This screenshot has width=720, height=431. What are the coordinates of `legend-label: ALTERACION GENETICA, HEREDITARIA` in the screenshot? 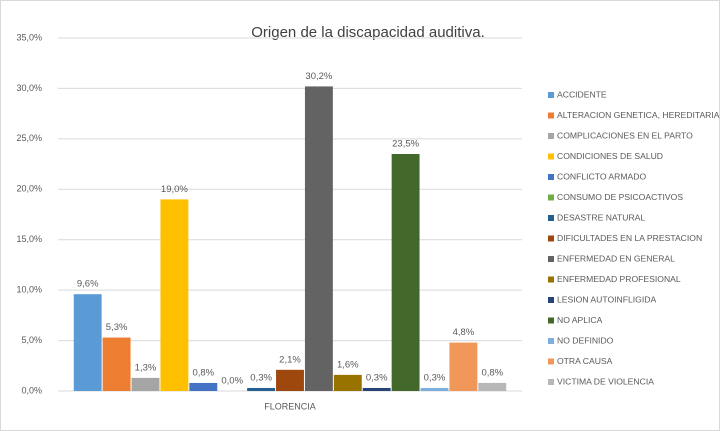 It's located at (638, 115).